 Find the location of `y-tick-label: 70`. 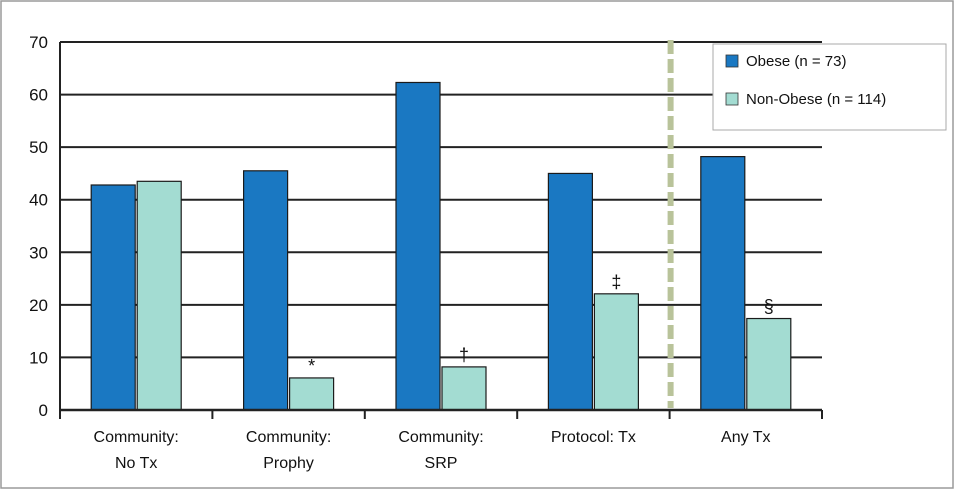

y-tick-label: 70 is located at coordinates (38, 42).